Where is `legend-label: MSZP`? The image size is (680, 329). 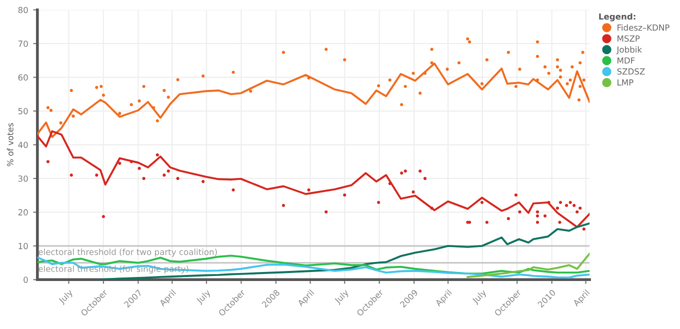
legend-label: MSZP is located at coordinates (629, 38).